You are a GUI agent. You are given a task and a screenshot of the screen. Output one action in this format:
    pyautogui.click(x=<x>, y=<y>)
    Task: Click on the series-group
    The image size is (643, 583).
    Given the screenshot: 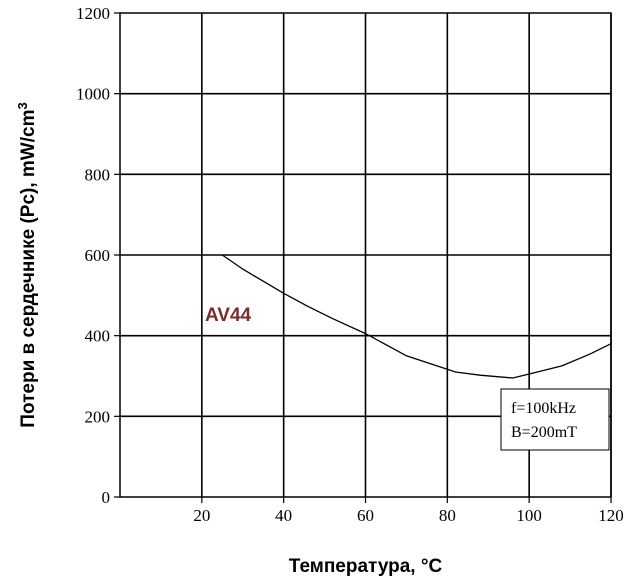 What is the action you would take?
    pyautogui.click(x=416, y=316)
    